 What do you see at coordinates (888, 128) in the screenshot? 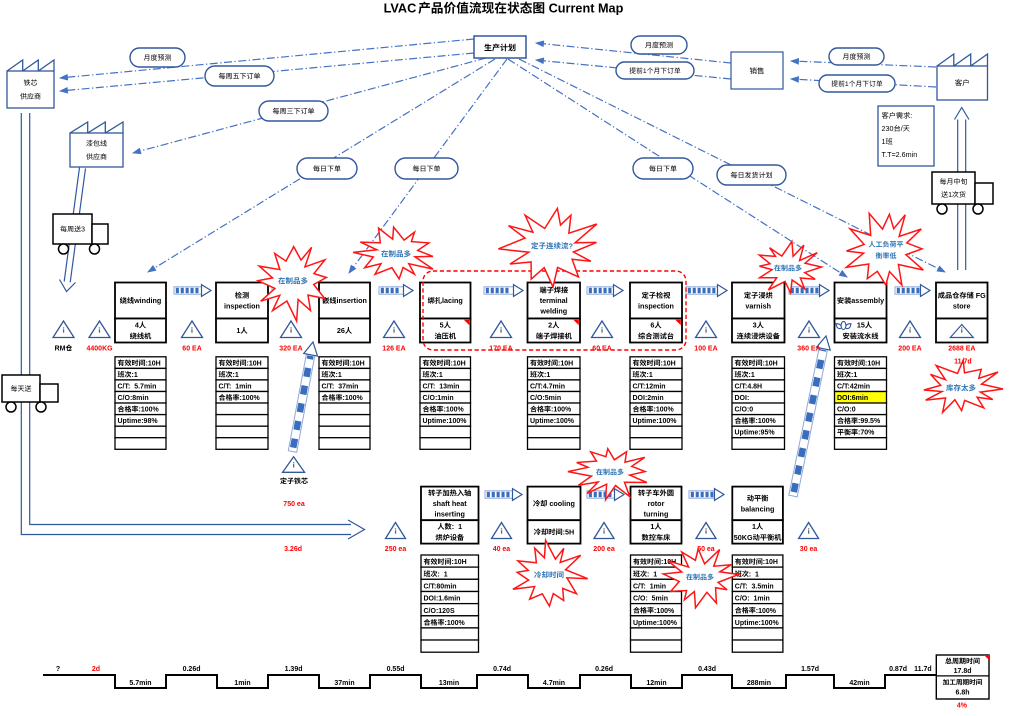
I see `svg-text: 230` at bounding box center [888, 128].